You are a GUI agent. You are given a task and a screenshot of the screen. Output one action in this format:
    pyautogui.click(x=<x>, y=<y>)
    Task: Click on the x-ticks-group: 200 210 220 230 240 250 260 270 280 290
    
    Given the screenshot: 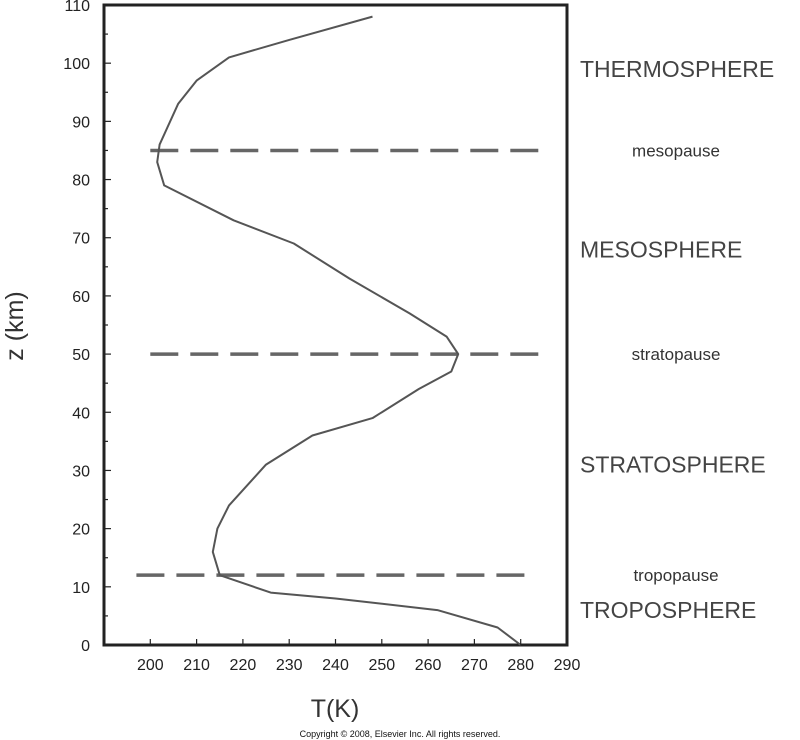 What is the action you would take?
    pyautogui.click(x=358, y=656)
    